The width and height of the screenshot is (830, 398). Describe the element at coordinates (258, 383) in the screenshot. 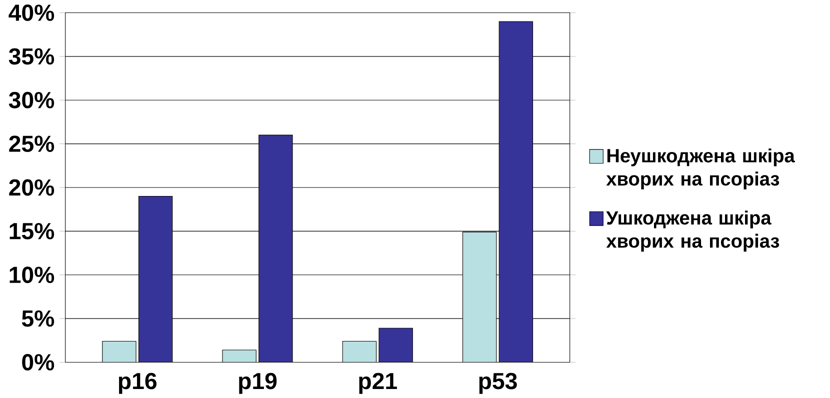

I see `x-tick-label: p19` at that location.